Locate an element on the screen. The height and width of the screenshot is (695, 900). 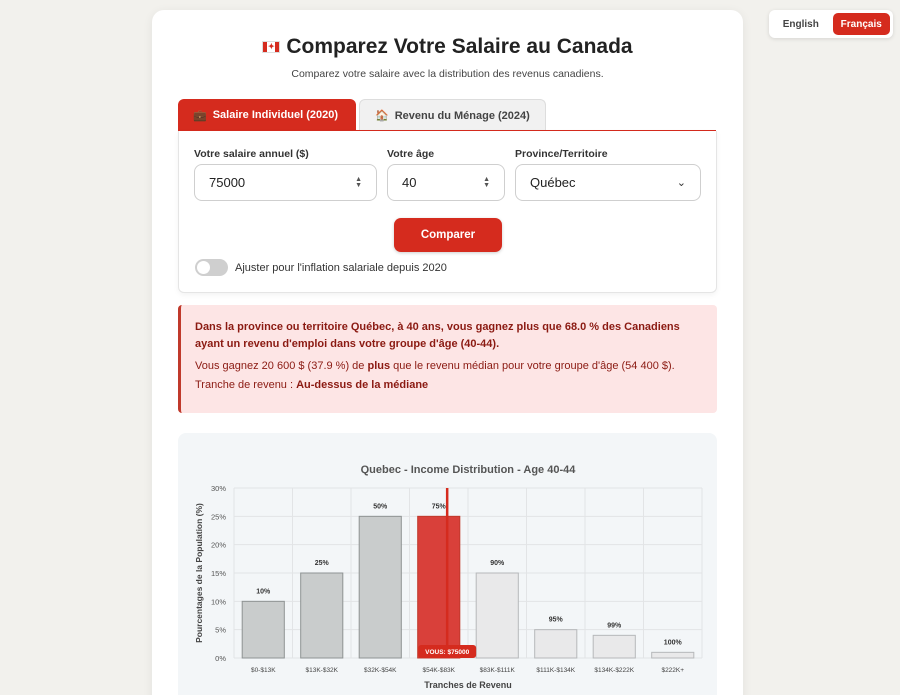
bracket-label: Tranche de revenu : is located at coordinates (246, 385).